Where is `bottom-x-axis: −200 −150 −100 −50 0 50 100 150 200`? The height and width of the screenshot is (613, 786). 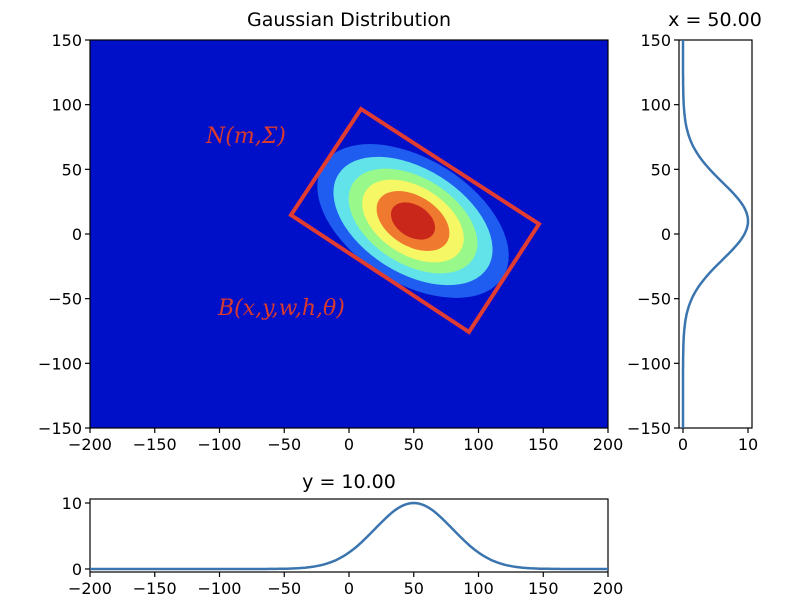
bottom-x-axis: −200 −150 −100 −50 0 50 100 150 200 is located at coordinates (345, 585).